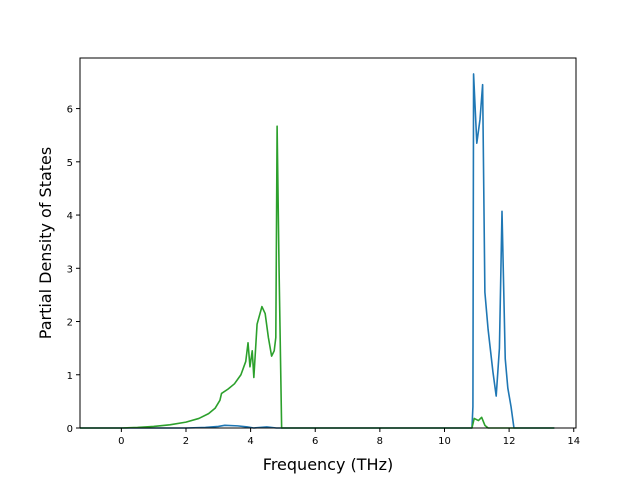 This screenshot has height=480, width=640. Describe the element at coordinates (509, 441) in the screenshot. I see `x-tick-label: 12` at that location.